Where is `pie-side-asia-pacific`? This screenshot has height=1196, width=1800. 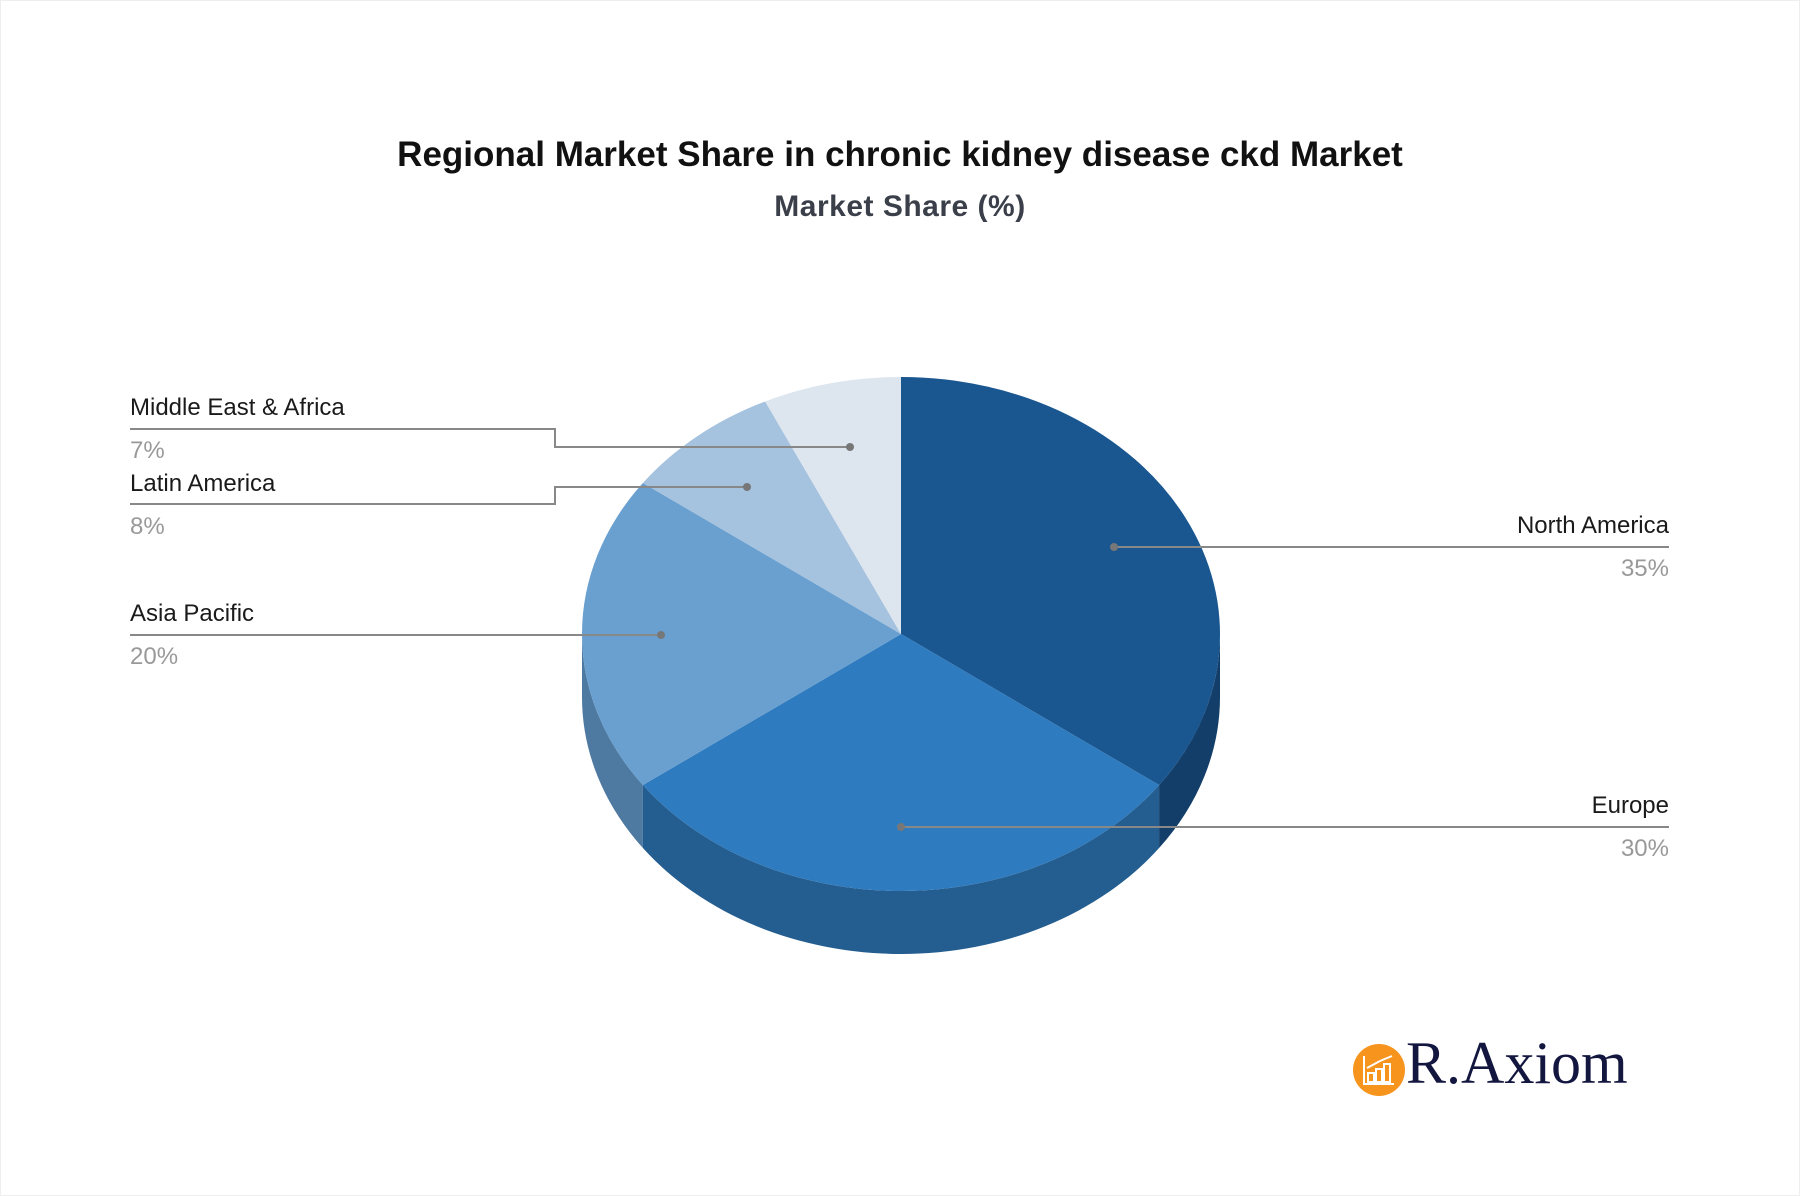 pie-side-asia-pacific is located at coordinates (612, 741).